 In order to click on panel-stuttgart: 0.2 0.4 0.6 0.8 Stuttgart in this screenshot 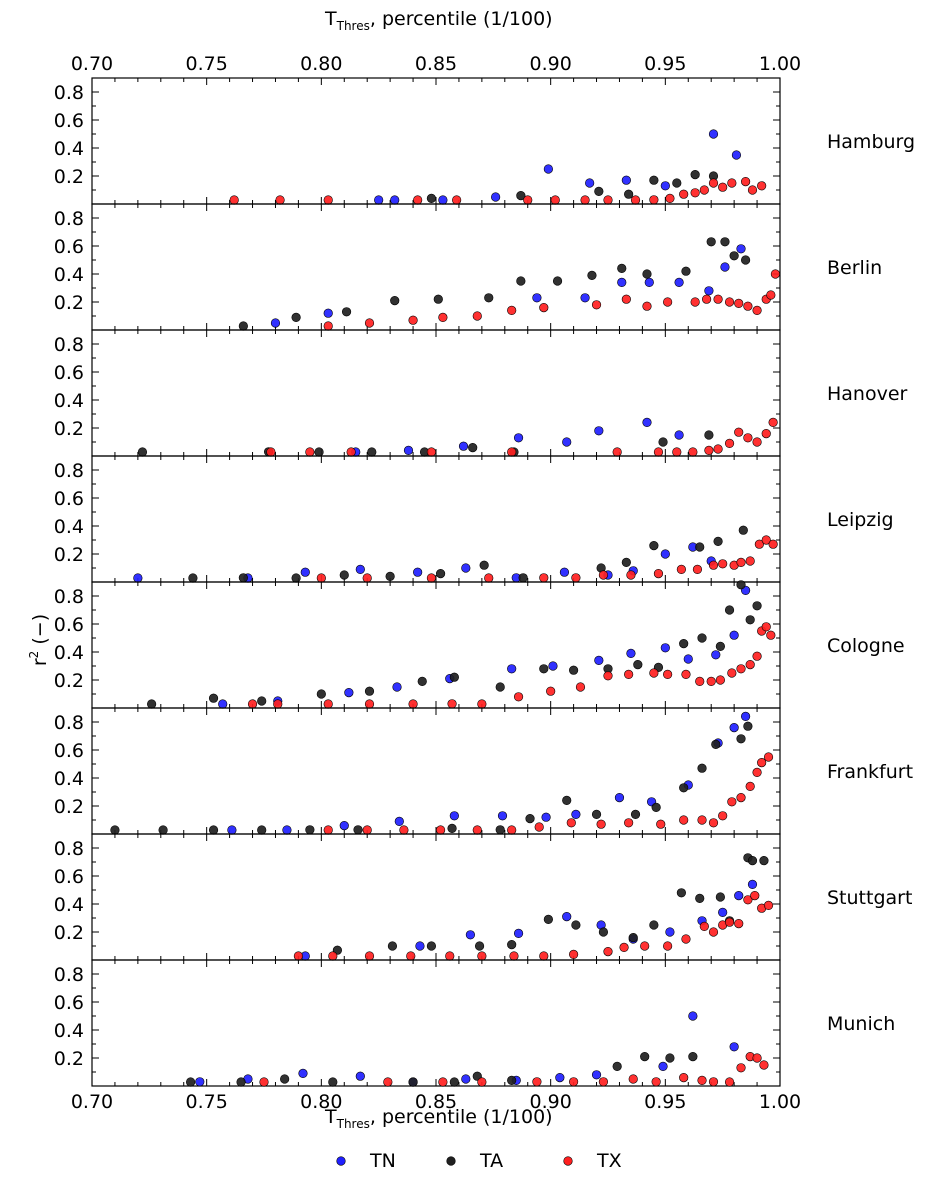, I will do `click(483, 897)`.